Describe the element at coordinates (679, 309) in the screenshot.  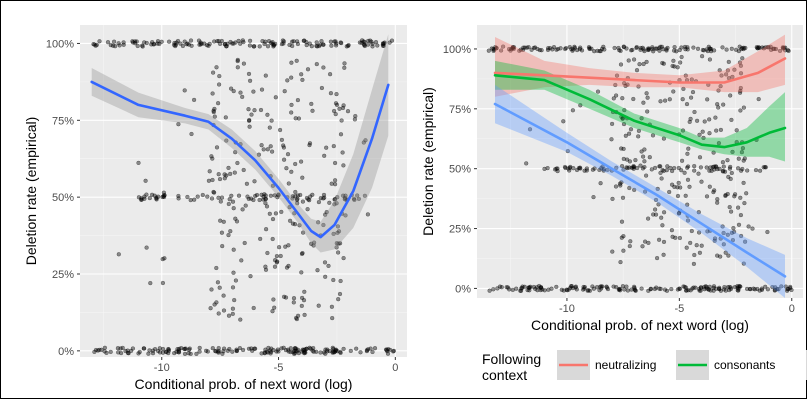
I see `x-tick-label: -5` at that location.